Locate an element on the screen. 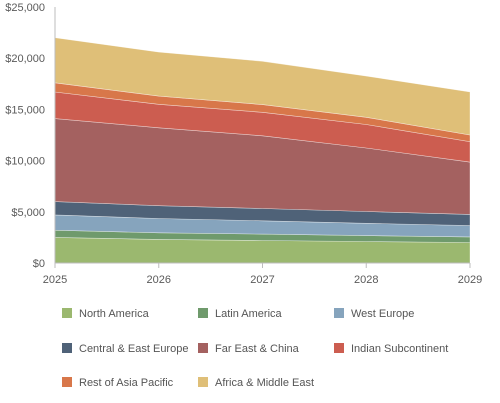 This screenshot has width=500, height=403. x-tick-label: 2027 is located at coordinates (262, 280).